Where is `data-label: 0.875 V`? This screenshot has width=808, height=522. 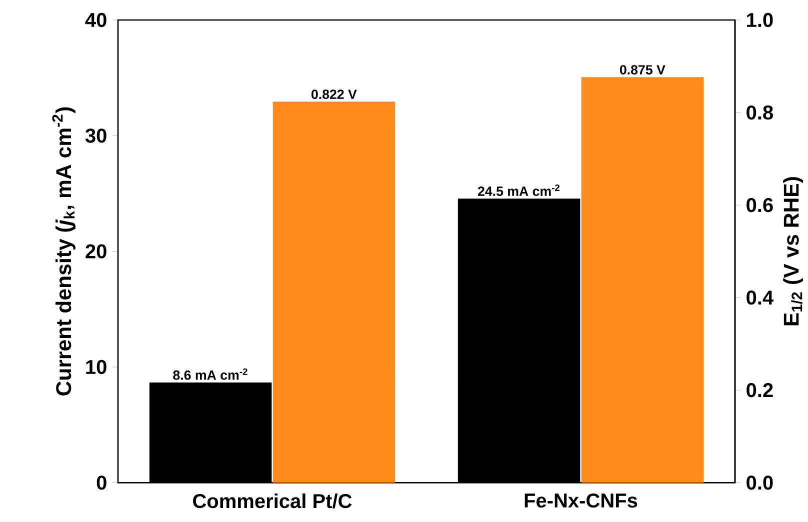 data-label: 0.875 V is located at coordinates (643, 70).